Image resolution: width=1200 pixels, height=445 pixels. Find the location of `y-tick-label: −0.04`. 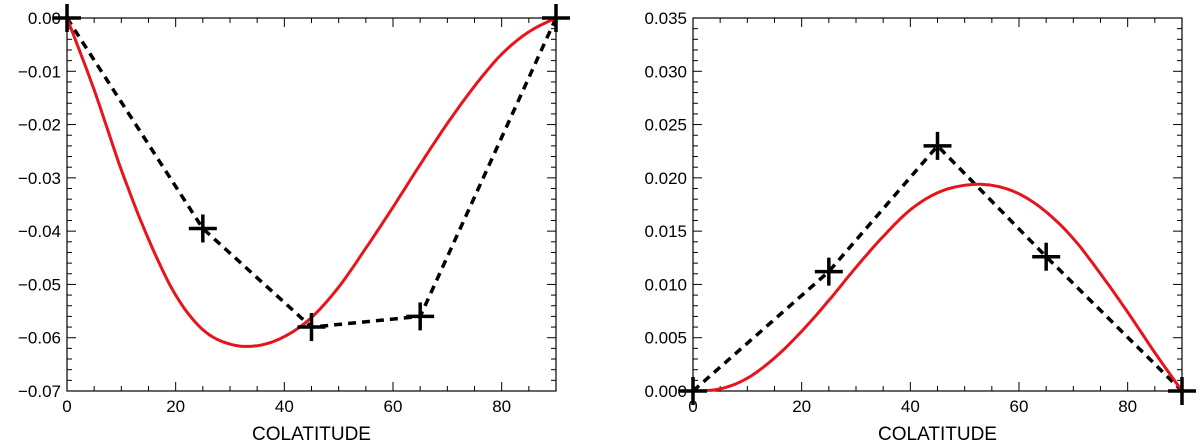

y-tick-label: −0.04 is located at coordinates (39, 231).